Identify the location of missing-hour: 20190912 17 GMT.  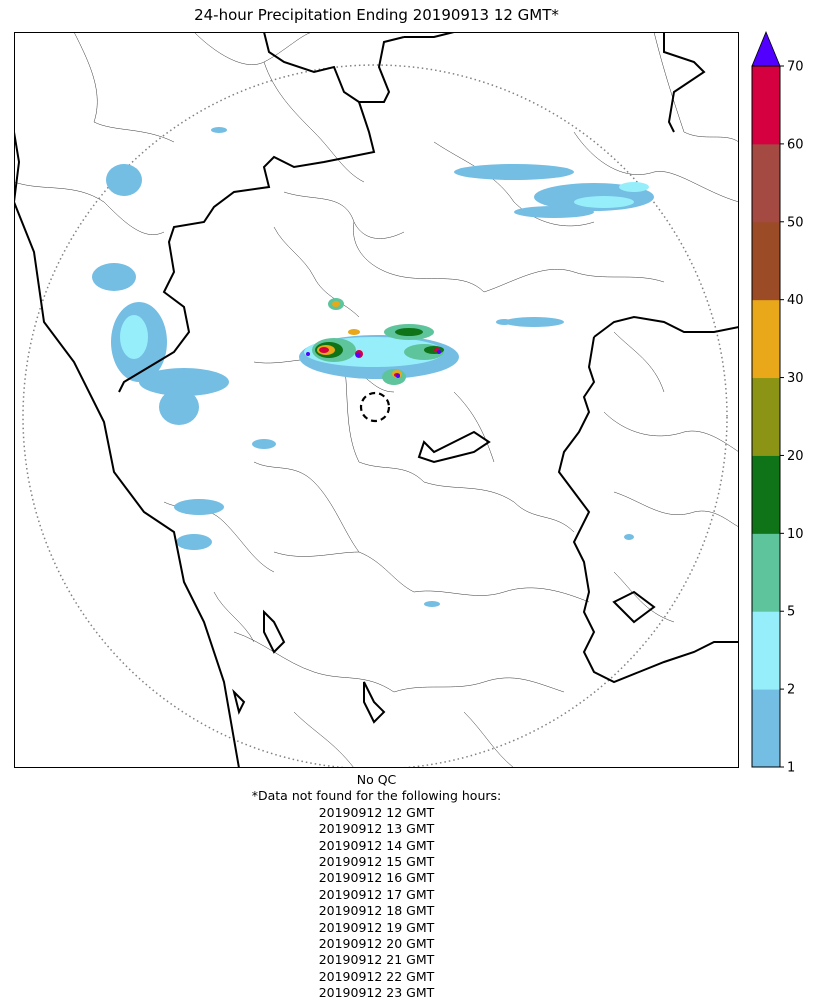
(376, 894).